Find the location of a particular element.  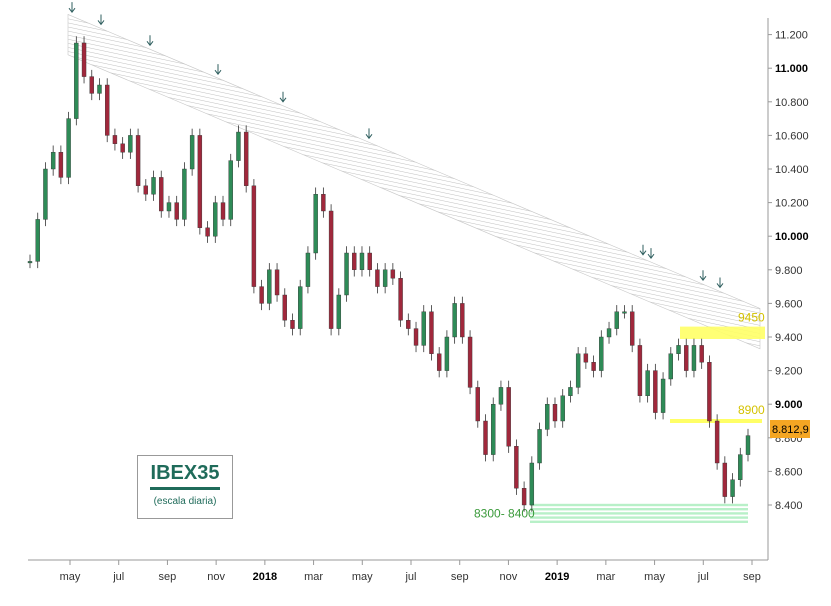

y-tick-label: 11.200 is located at coordinates (791, 36).